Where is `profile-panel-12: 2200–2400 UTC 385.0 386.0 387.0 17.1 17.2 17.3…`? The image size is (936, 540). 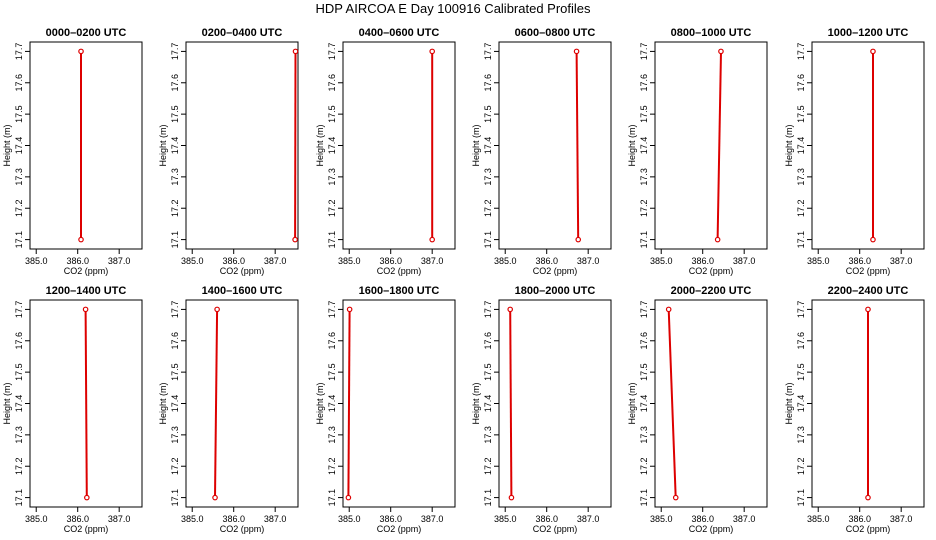 profile-panel-12: 2200–2400 UTC 385.0 386.0 387.0 17.1 17.2 17.3… is located at coordinates (854, 409).